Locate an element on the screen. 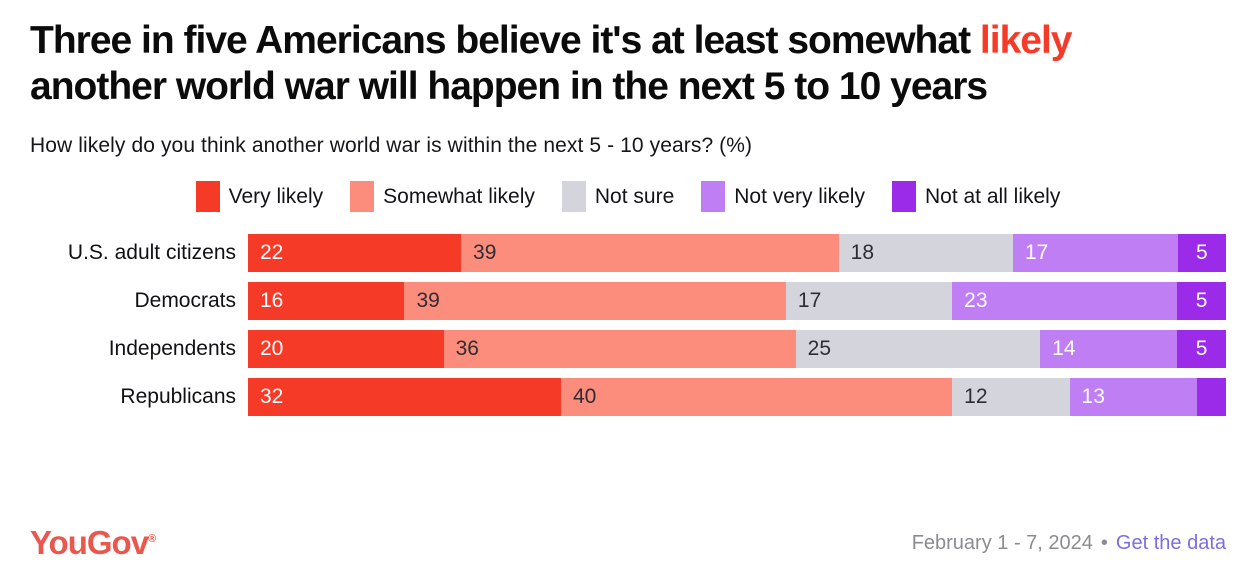 The image size is (1252, 584). bar-segment: 16 is located at coordinates (326, 301).